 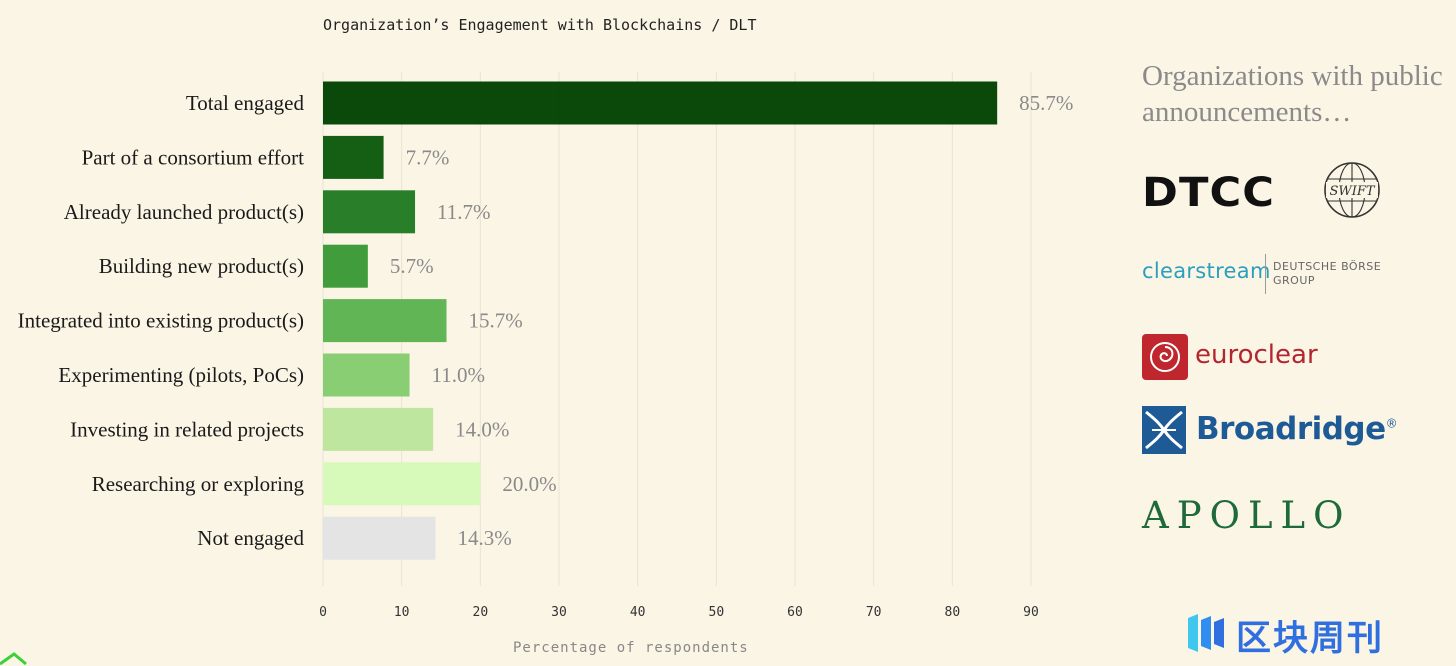 I want to click on category-label: Integrated into existing product(s), so click(x=161, y=321).